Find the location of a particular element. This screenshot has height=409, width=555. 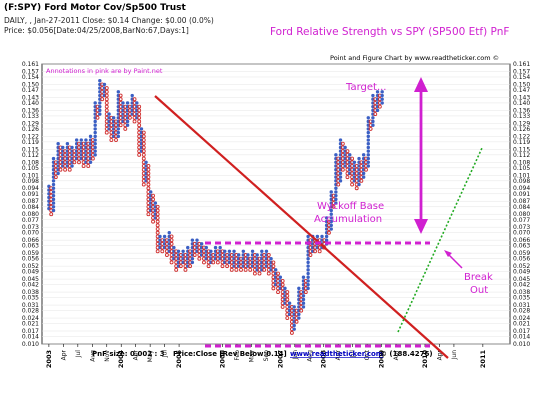

y-tick-label-right: 0.154 is located at coordinates (521, 77).